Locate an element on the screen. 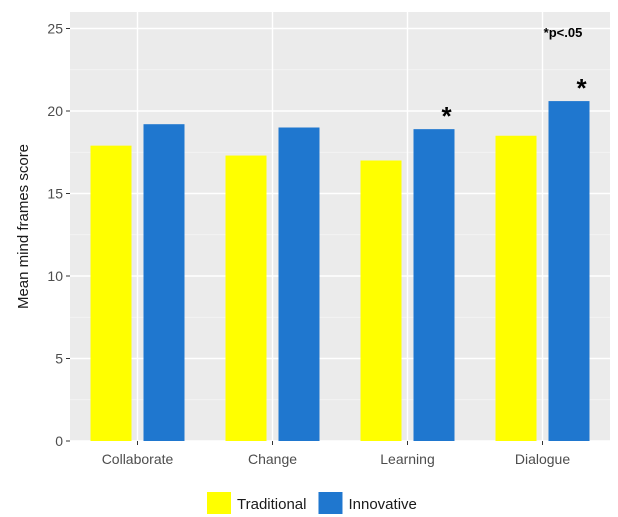 Image resolution: width=618 pixels, height=517 pixels. bar-innovative-learning is located at coordinates (434, 285).